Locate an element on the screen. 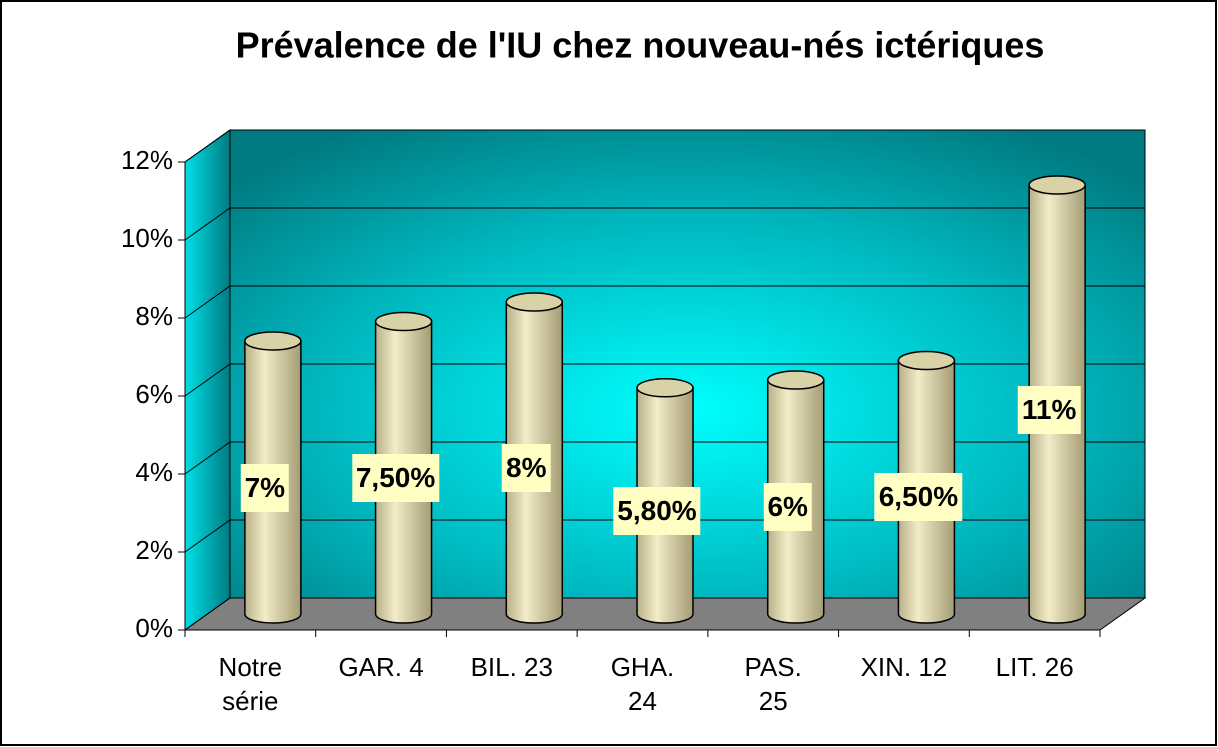 The image size is (1218, 747). y-tick-label: 8% is located at coordinates (154, 316).